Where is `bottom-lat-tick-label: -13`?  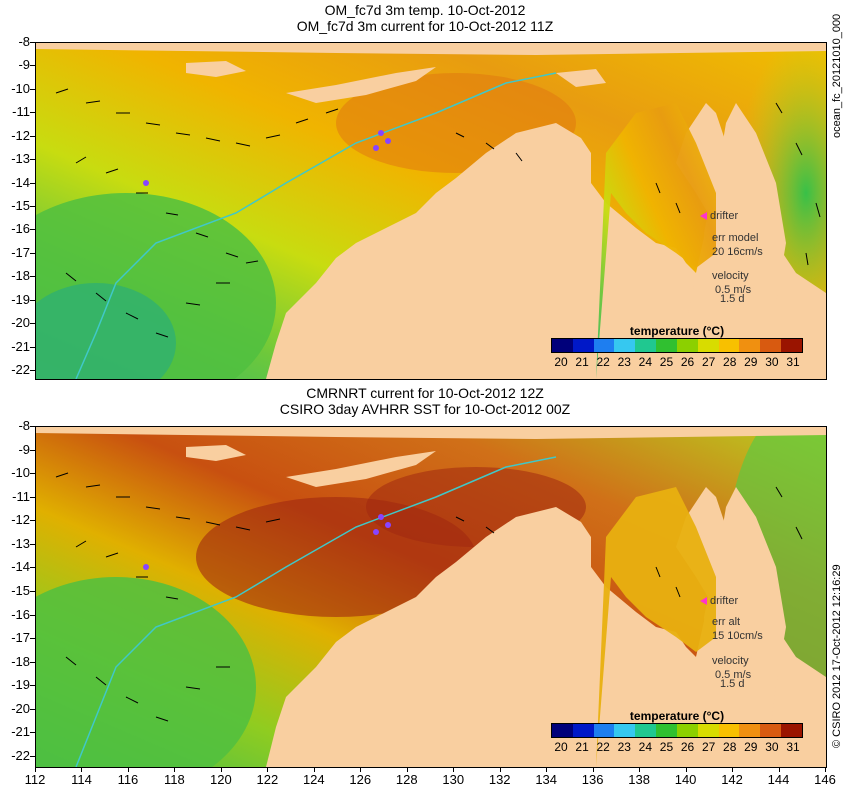
bottom-lat-tick-label: -13 is located at coordinates (20, 543).